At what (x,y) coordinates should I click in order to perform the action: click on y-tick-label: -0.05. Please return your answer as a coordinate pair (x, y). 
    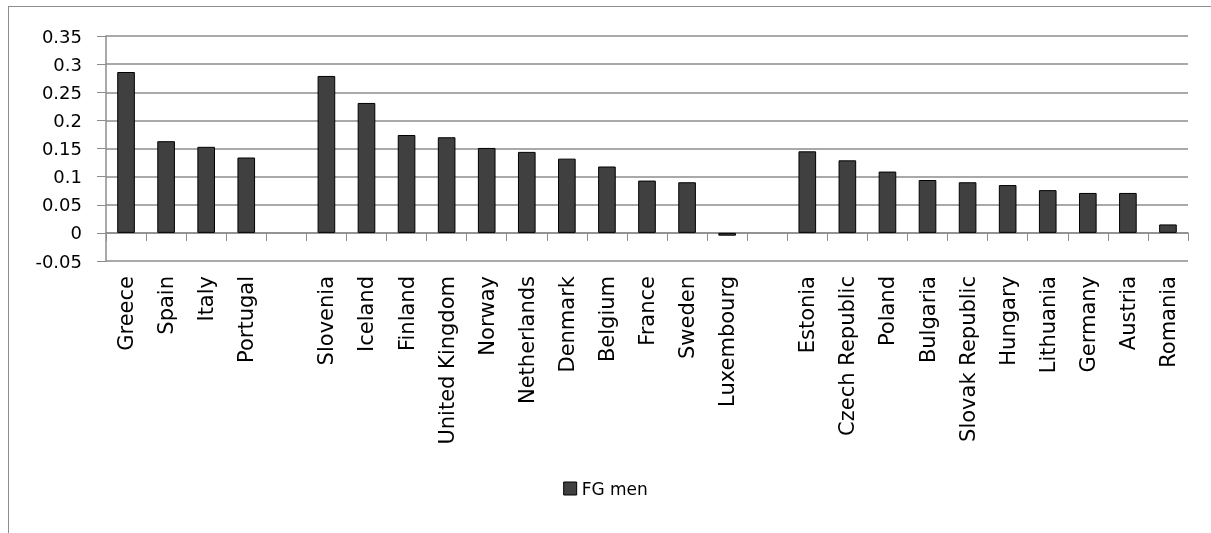
    Looking at the image, I should click on (58, 261).